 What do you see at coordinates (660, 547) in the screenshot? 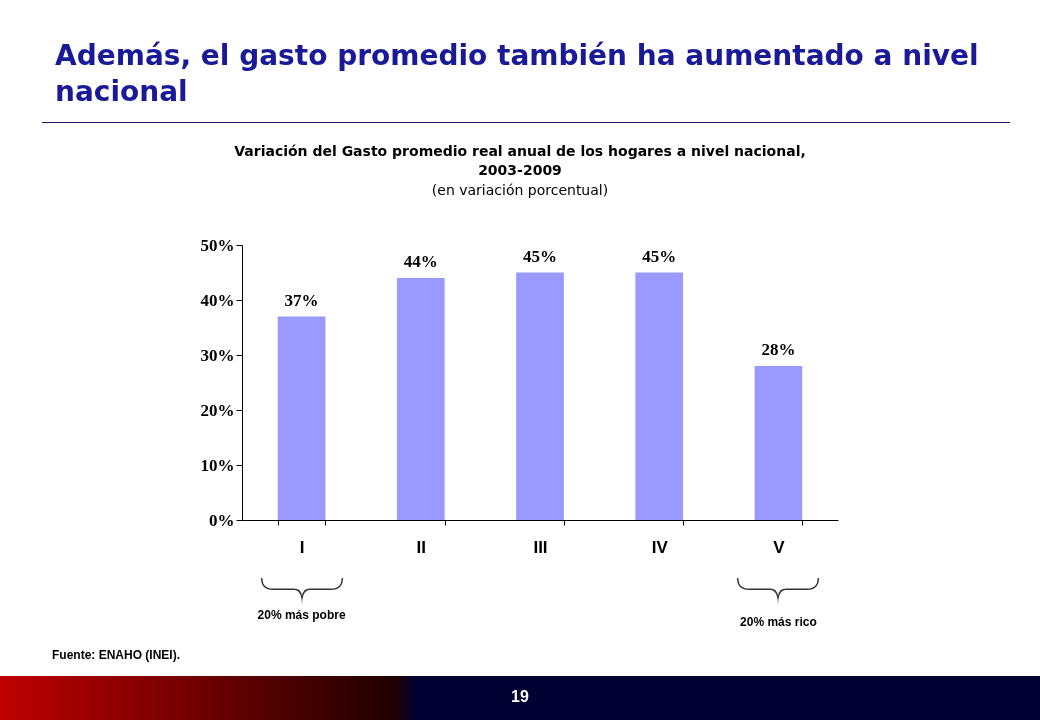
I see `x-tick-label: IV` at bounding box center [660, 547].